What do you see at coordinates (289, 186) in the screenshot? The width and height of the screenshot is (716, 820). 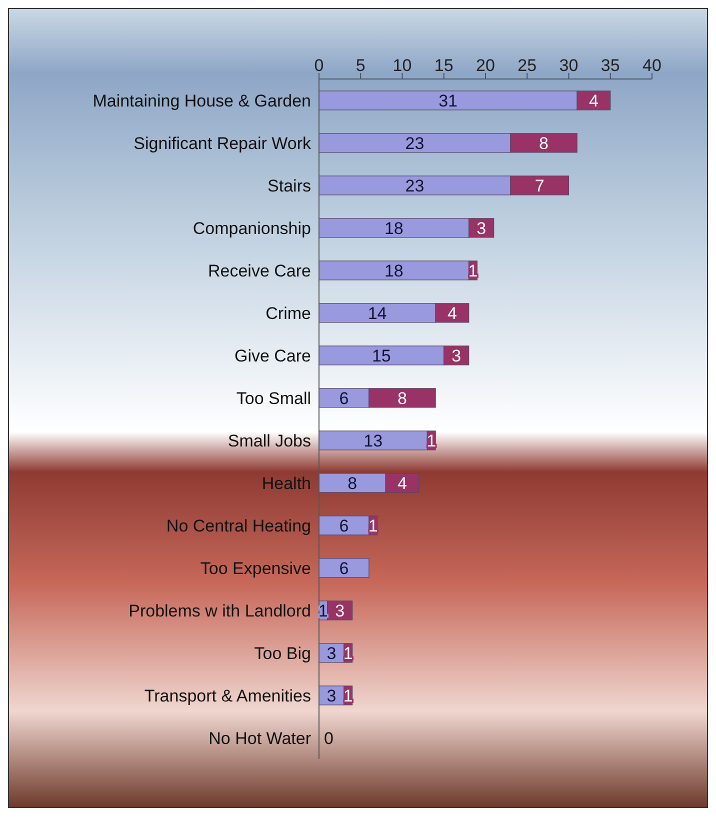 I see `y-tick-label: Stairs` at bounding box center [289, 186].